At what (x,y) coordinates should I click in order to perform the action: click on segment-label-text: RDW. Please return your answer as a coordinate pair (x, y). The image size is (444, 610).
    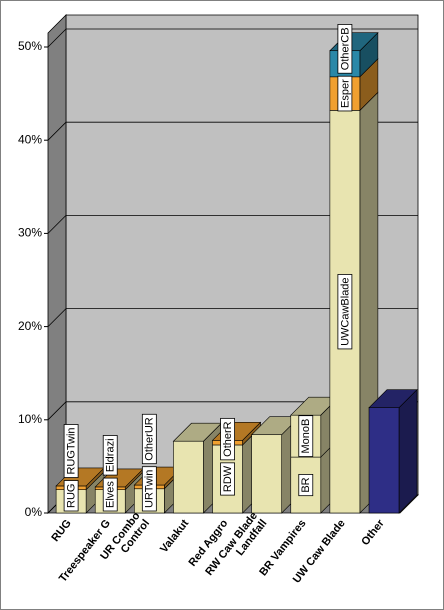
    Looking at the image, I should click on (228, 478).